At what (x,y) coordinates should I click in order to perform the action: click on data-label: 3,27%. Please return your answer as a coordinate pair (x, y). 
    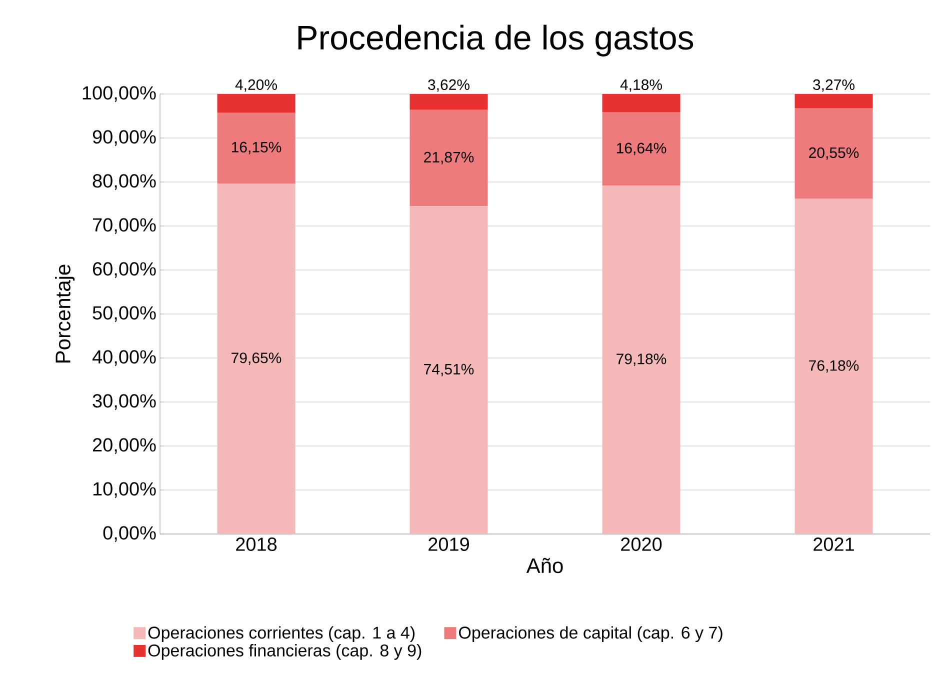
    Looking at the image, I should click on (833, 85).